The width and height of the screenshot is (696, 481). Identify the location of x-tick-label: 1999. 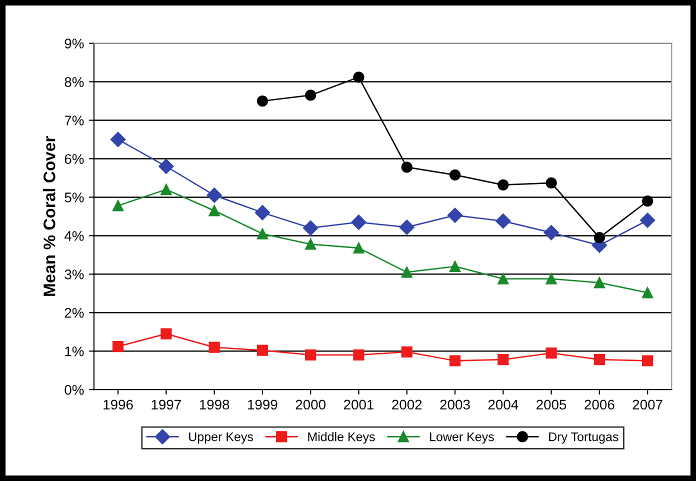
(263, 405).